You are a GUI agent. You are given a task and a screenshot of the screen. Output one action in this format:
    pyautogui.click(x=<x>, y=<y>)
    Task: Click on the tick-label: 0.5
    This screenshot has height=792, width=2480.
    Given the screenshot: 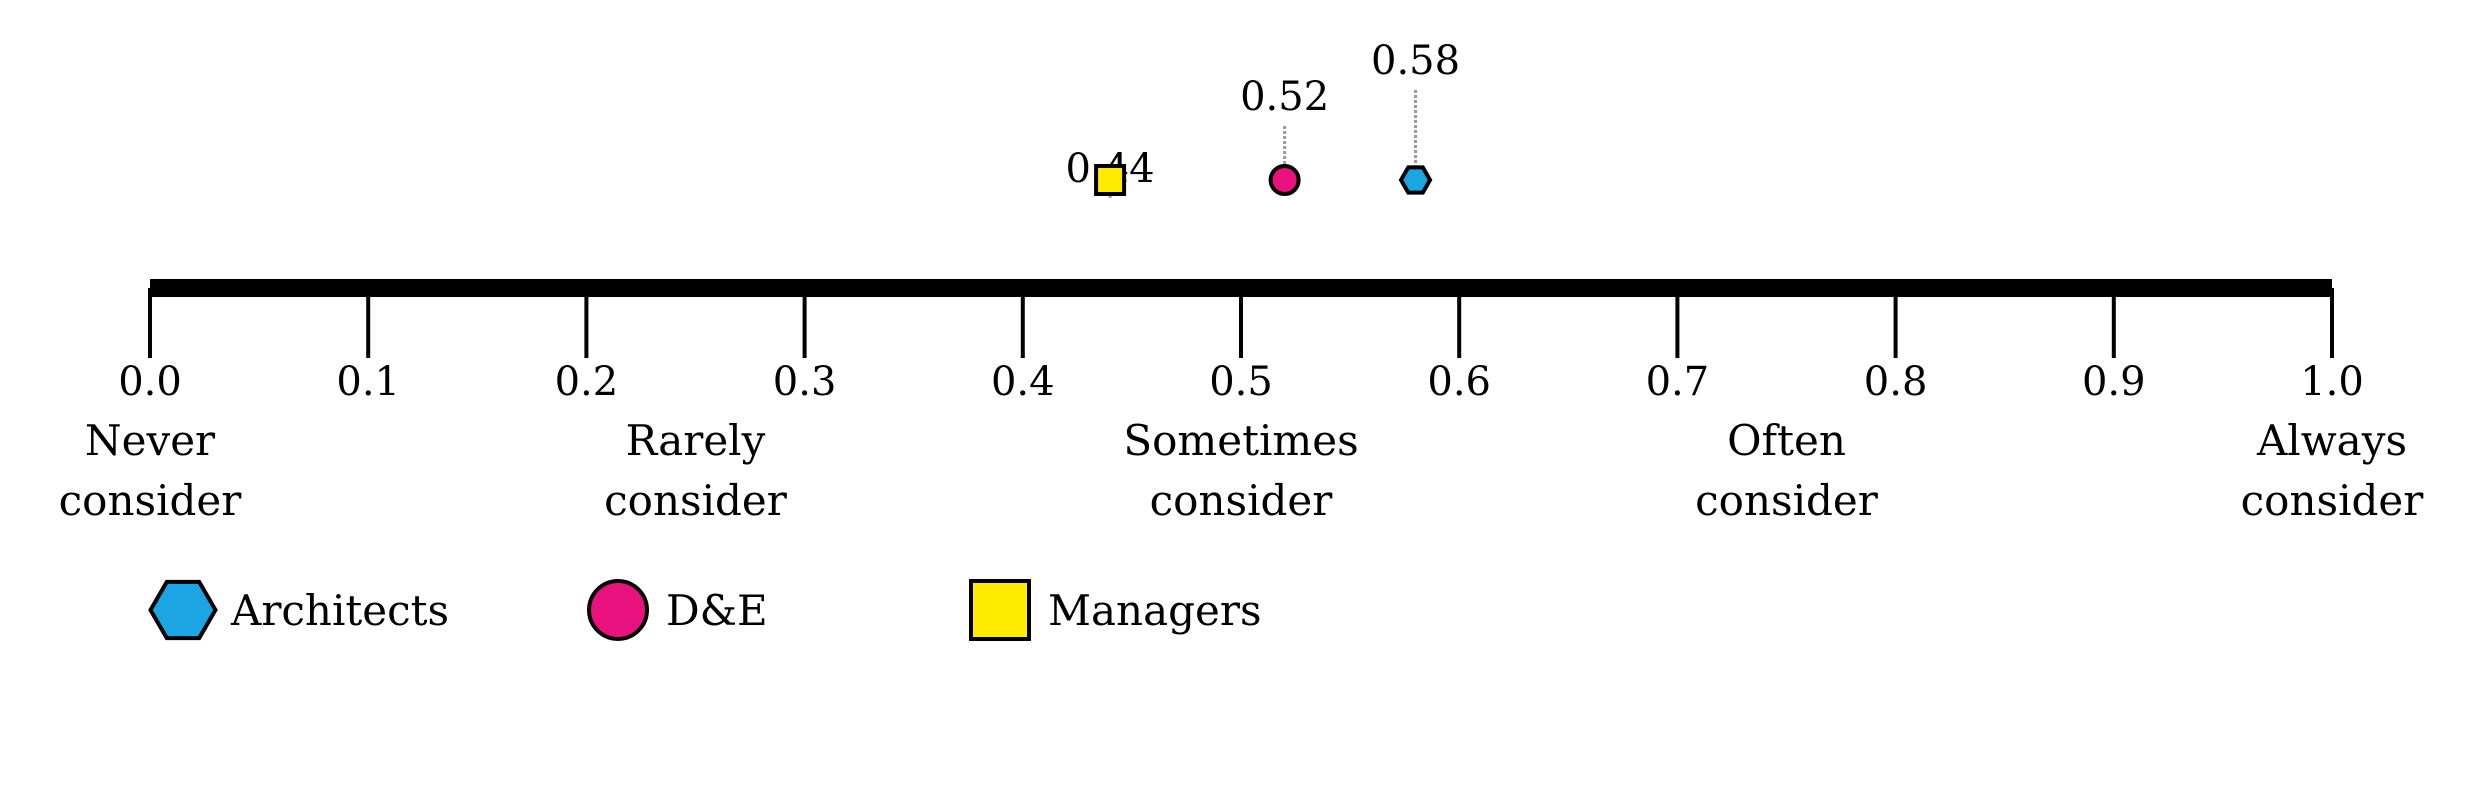 What is the action you would take?
    pyautogui.click(x=1241, y=382)
    